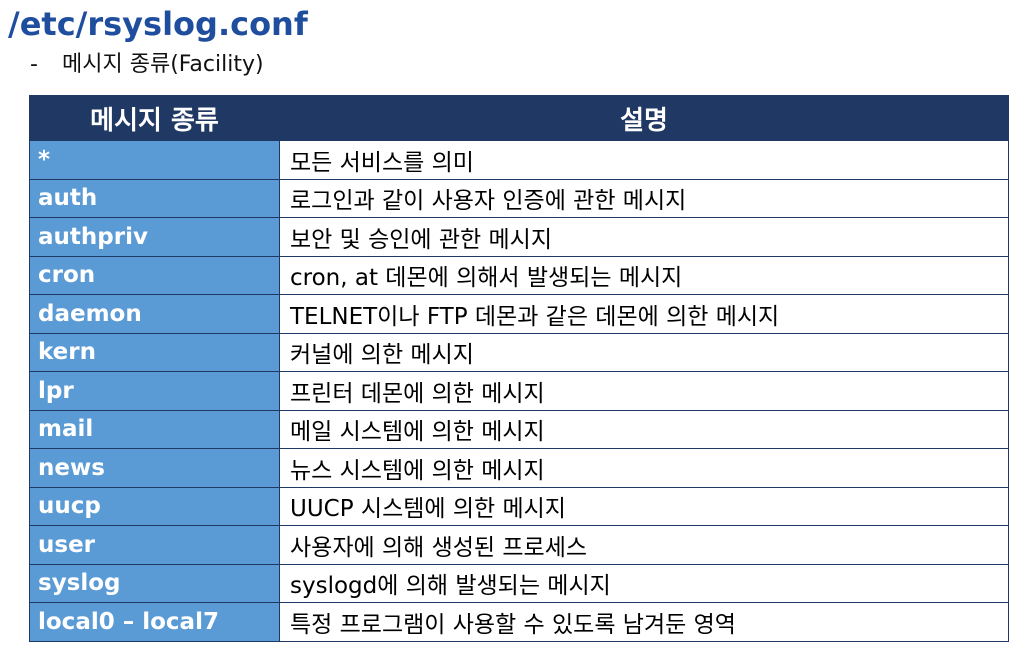 The height and width of the screenshot is (668, 1030). What do you see at coordinates (644, 391) in the screenshot?
I see `description-cell: 프린터 데몬에 의한 메시지` at bounding box center [644, 391].